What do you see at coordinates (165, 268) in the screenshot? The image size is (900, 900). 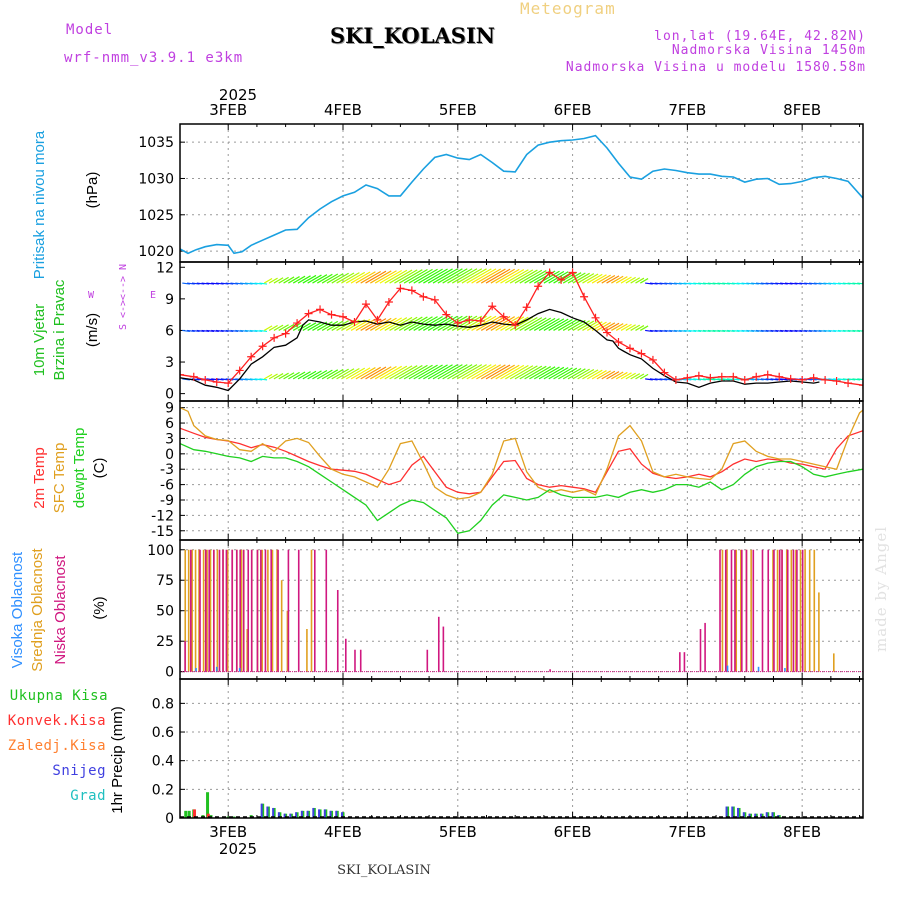 I see `y-tick-label: 12` at bounding box center [165, 268].